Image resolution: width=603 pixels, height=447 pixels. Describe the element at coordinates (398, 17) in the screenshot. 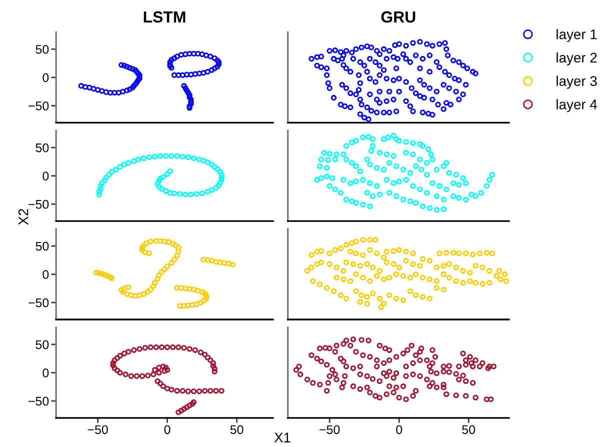

I see `chart-title: GRU` at that location.